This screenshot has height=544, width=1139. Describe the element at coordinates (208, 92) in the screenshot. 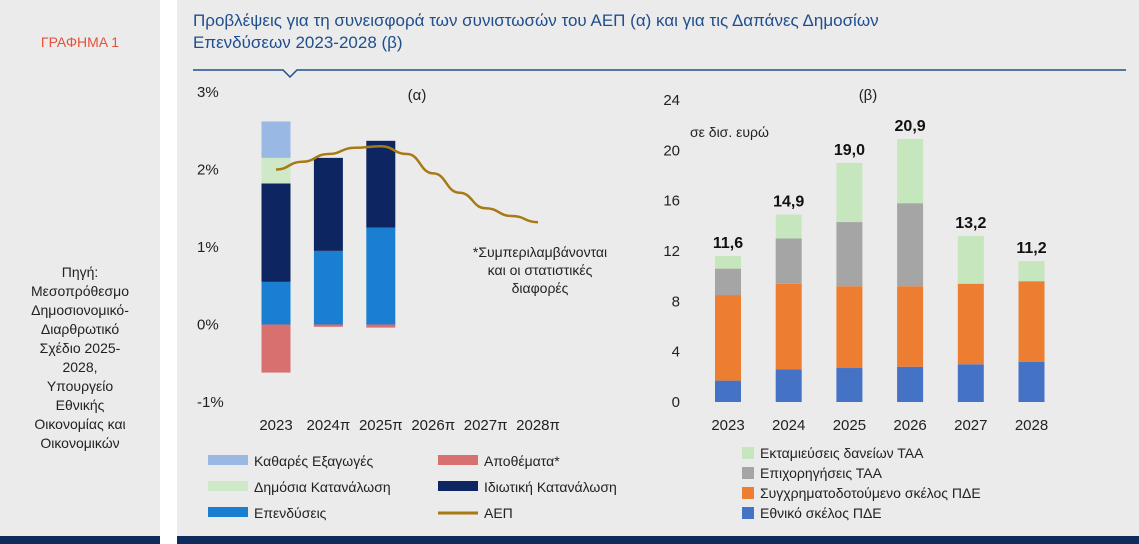

I see `y-tick-label: 3%` at that location.